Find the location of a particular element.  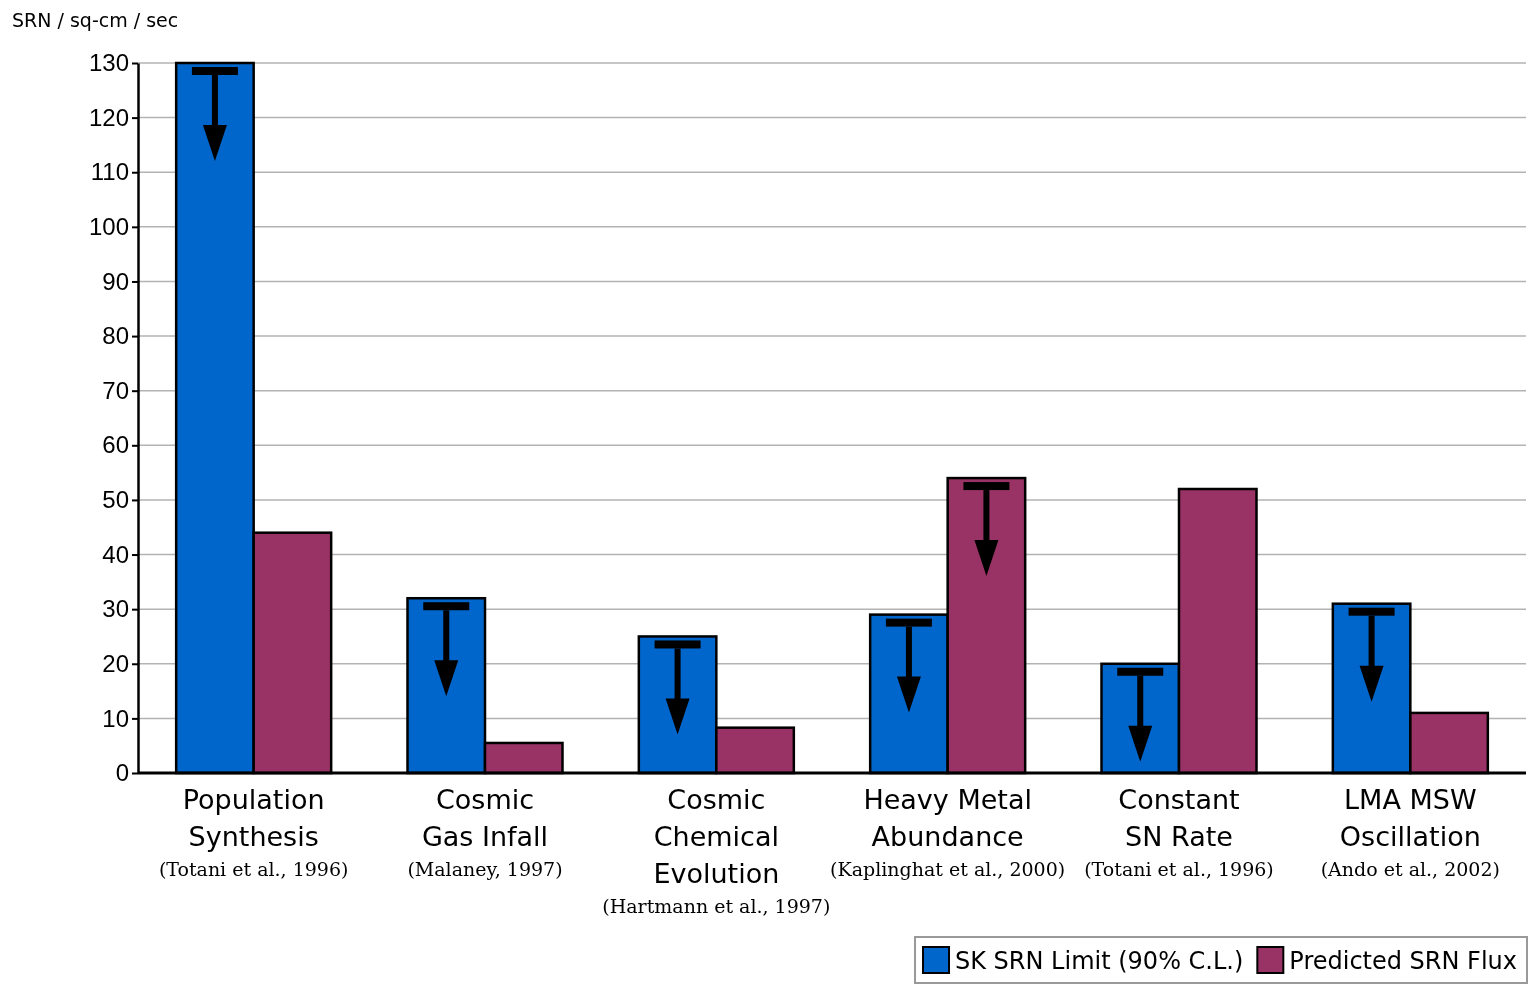

y-axis-title: SRN / sq-cm / sec is located at coordinates (95, 20).